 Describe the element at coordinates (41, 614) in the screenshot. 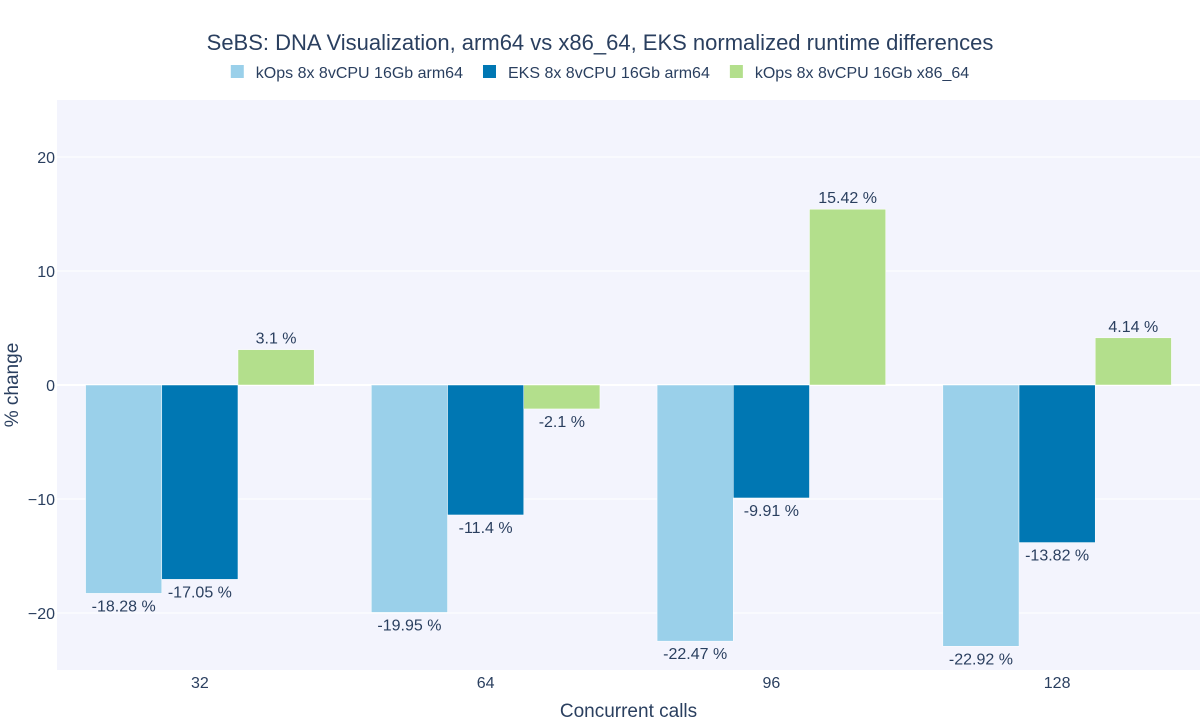

I see `y-tick-label: −20` at that location.